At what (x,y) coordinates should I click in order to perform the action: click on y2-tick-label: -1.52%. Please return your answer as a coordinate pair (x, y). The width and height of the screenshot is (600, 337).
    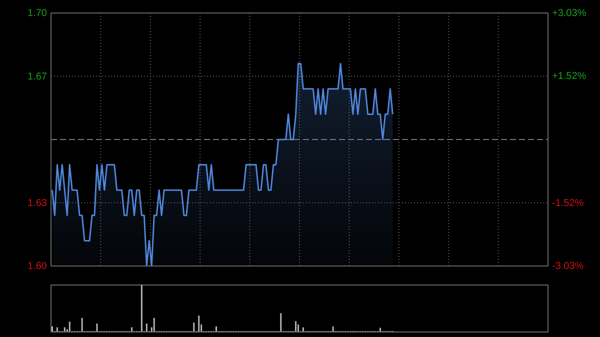
    Looking at the image, I should click on (568, 204).